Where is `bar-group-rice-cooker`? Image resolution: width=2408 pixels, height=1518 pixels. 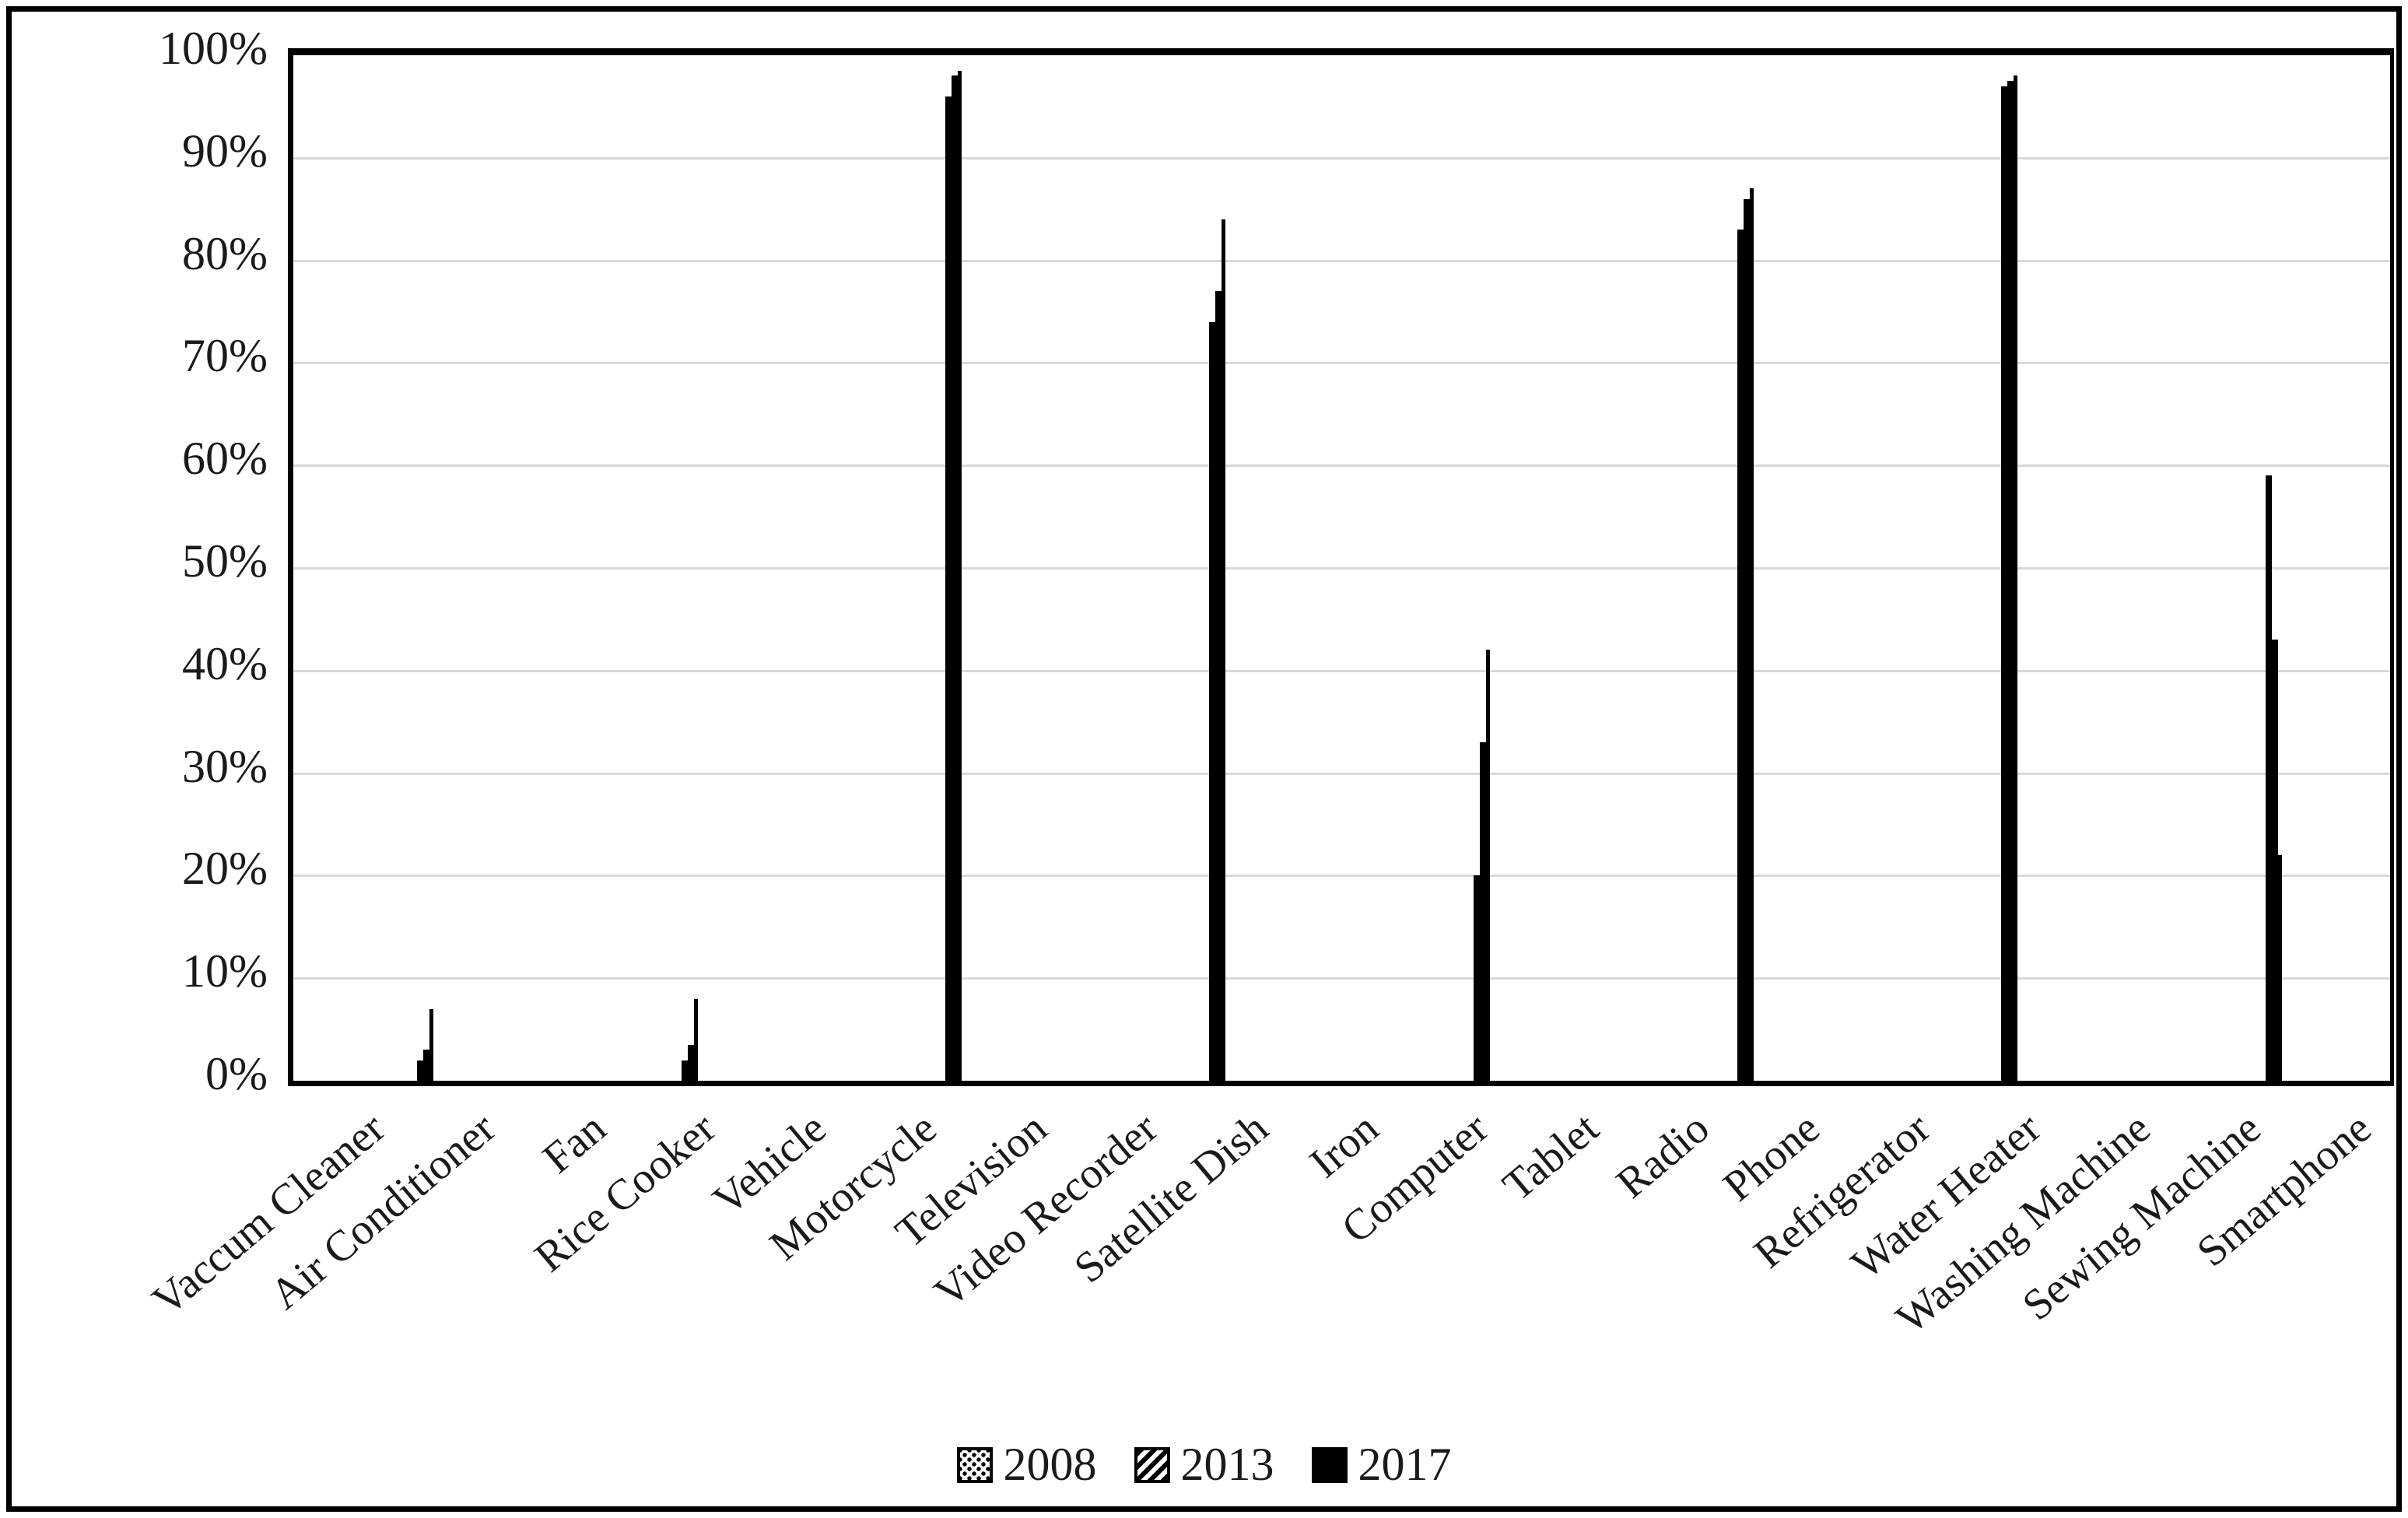
bar-group-rice-cooker is located at coordinates (1217, 568).